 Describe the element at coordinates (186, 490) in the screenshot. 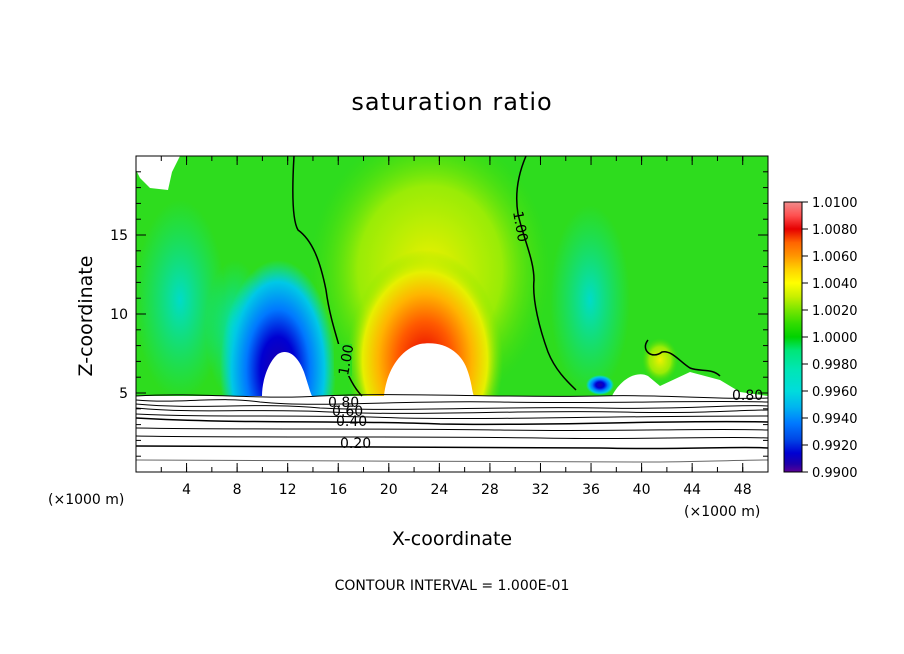

I see `x-tick-label: 4` at that location.